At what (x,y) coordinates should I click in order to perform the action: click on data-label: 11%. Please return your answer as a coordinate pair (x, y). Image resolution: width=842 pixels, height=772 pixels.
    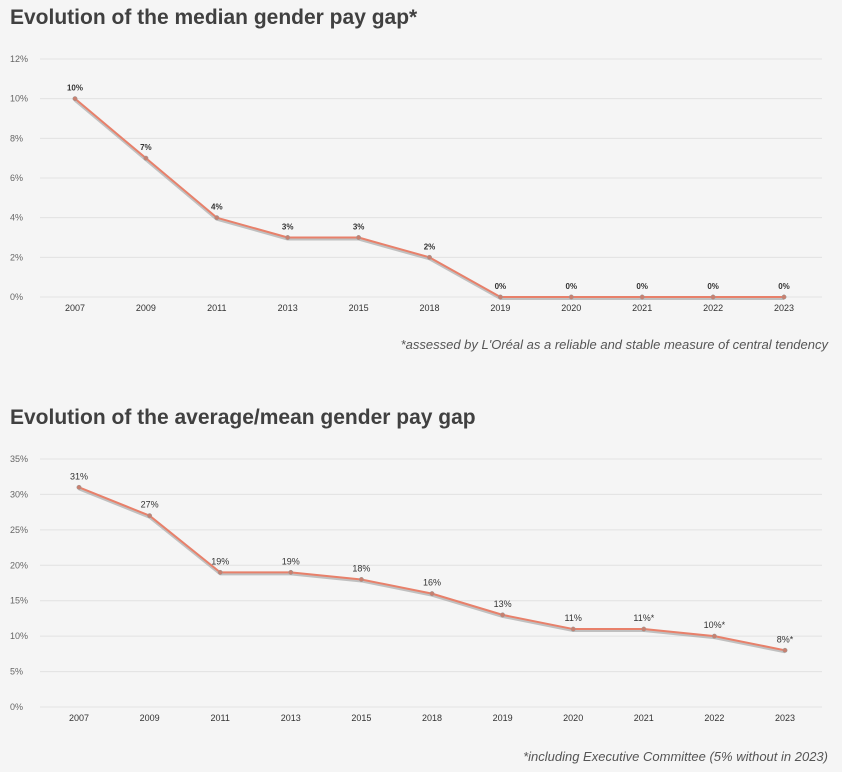
    Looking at the image, I should click on (573, 618).